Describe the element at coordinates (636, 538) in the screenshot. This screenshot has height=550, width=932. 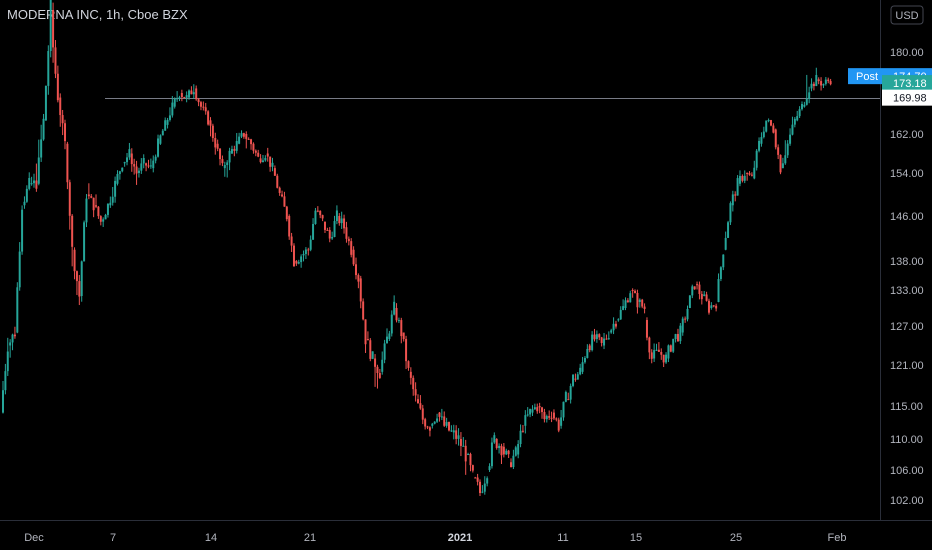
I see `time-tick-label: 15` at that location.